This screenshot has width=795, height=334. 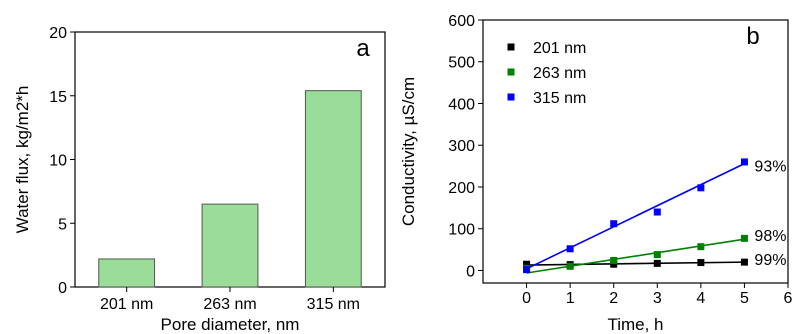 I want to click on panel-label-a: a, so click(x=363, y=48).